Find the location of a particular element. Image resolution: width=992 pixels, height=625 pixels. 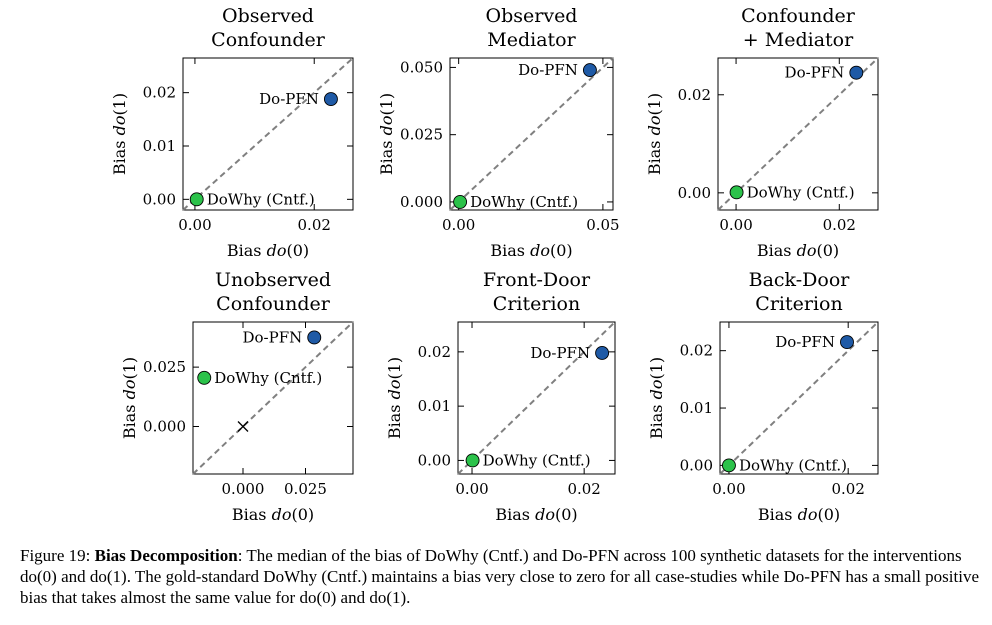

panel-title-line: Unobserved is located at coordinates (273, 280).